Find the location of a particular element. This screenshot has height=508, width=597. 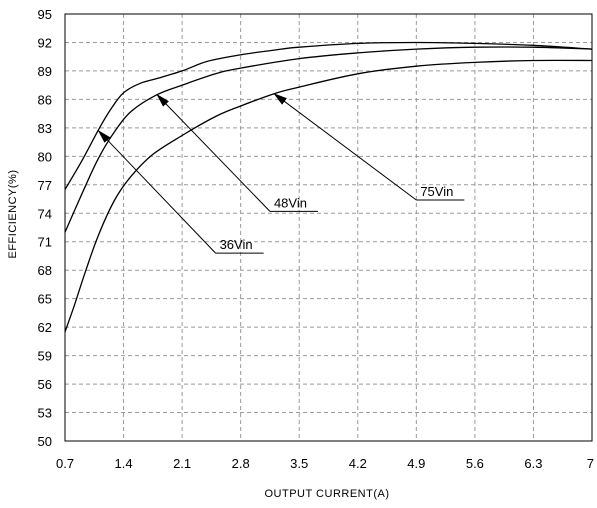

y-tick-labels: 50 53 56 59 62 65 68 71 74 77 80 83 86 89 92 95 is located at coordinates (45, 228).